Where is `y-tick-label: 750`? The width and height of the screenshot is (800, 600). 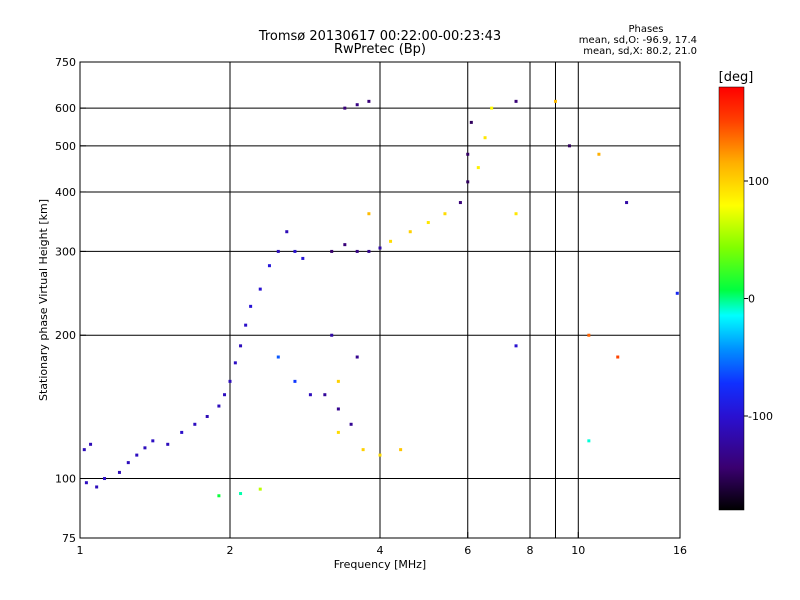 y-tick-label: 750 is located at coordinates (65, 62).